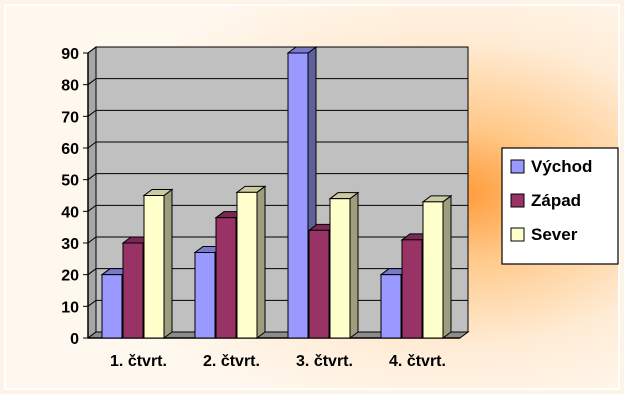 The height and width of the screenshot is (399, 624). What do you see at coordinates (561, 166) in the screenshot?
I see `legend-label: Východ` at bounding box center [561, 166].